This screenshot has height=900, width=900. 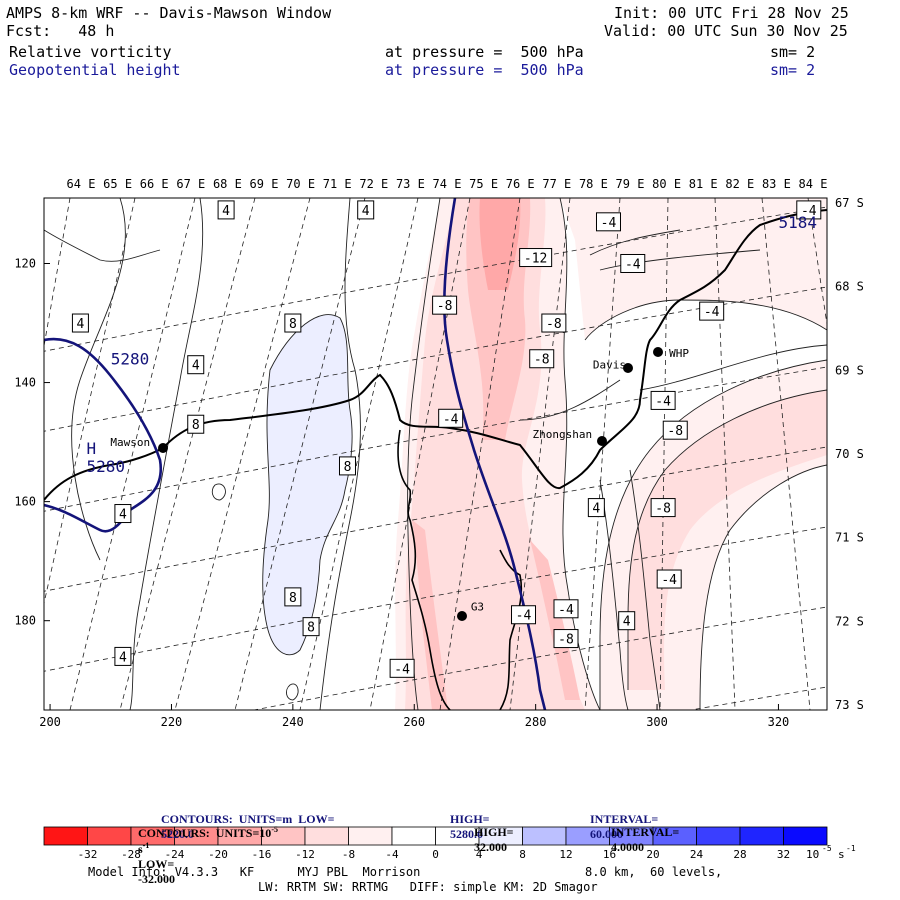 What do you see at coordinates (490, 847) in the screenshot?
I see `vorticity-contours-high: 32.000` at bounding box center [490, 847].